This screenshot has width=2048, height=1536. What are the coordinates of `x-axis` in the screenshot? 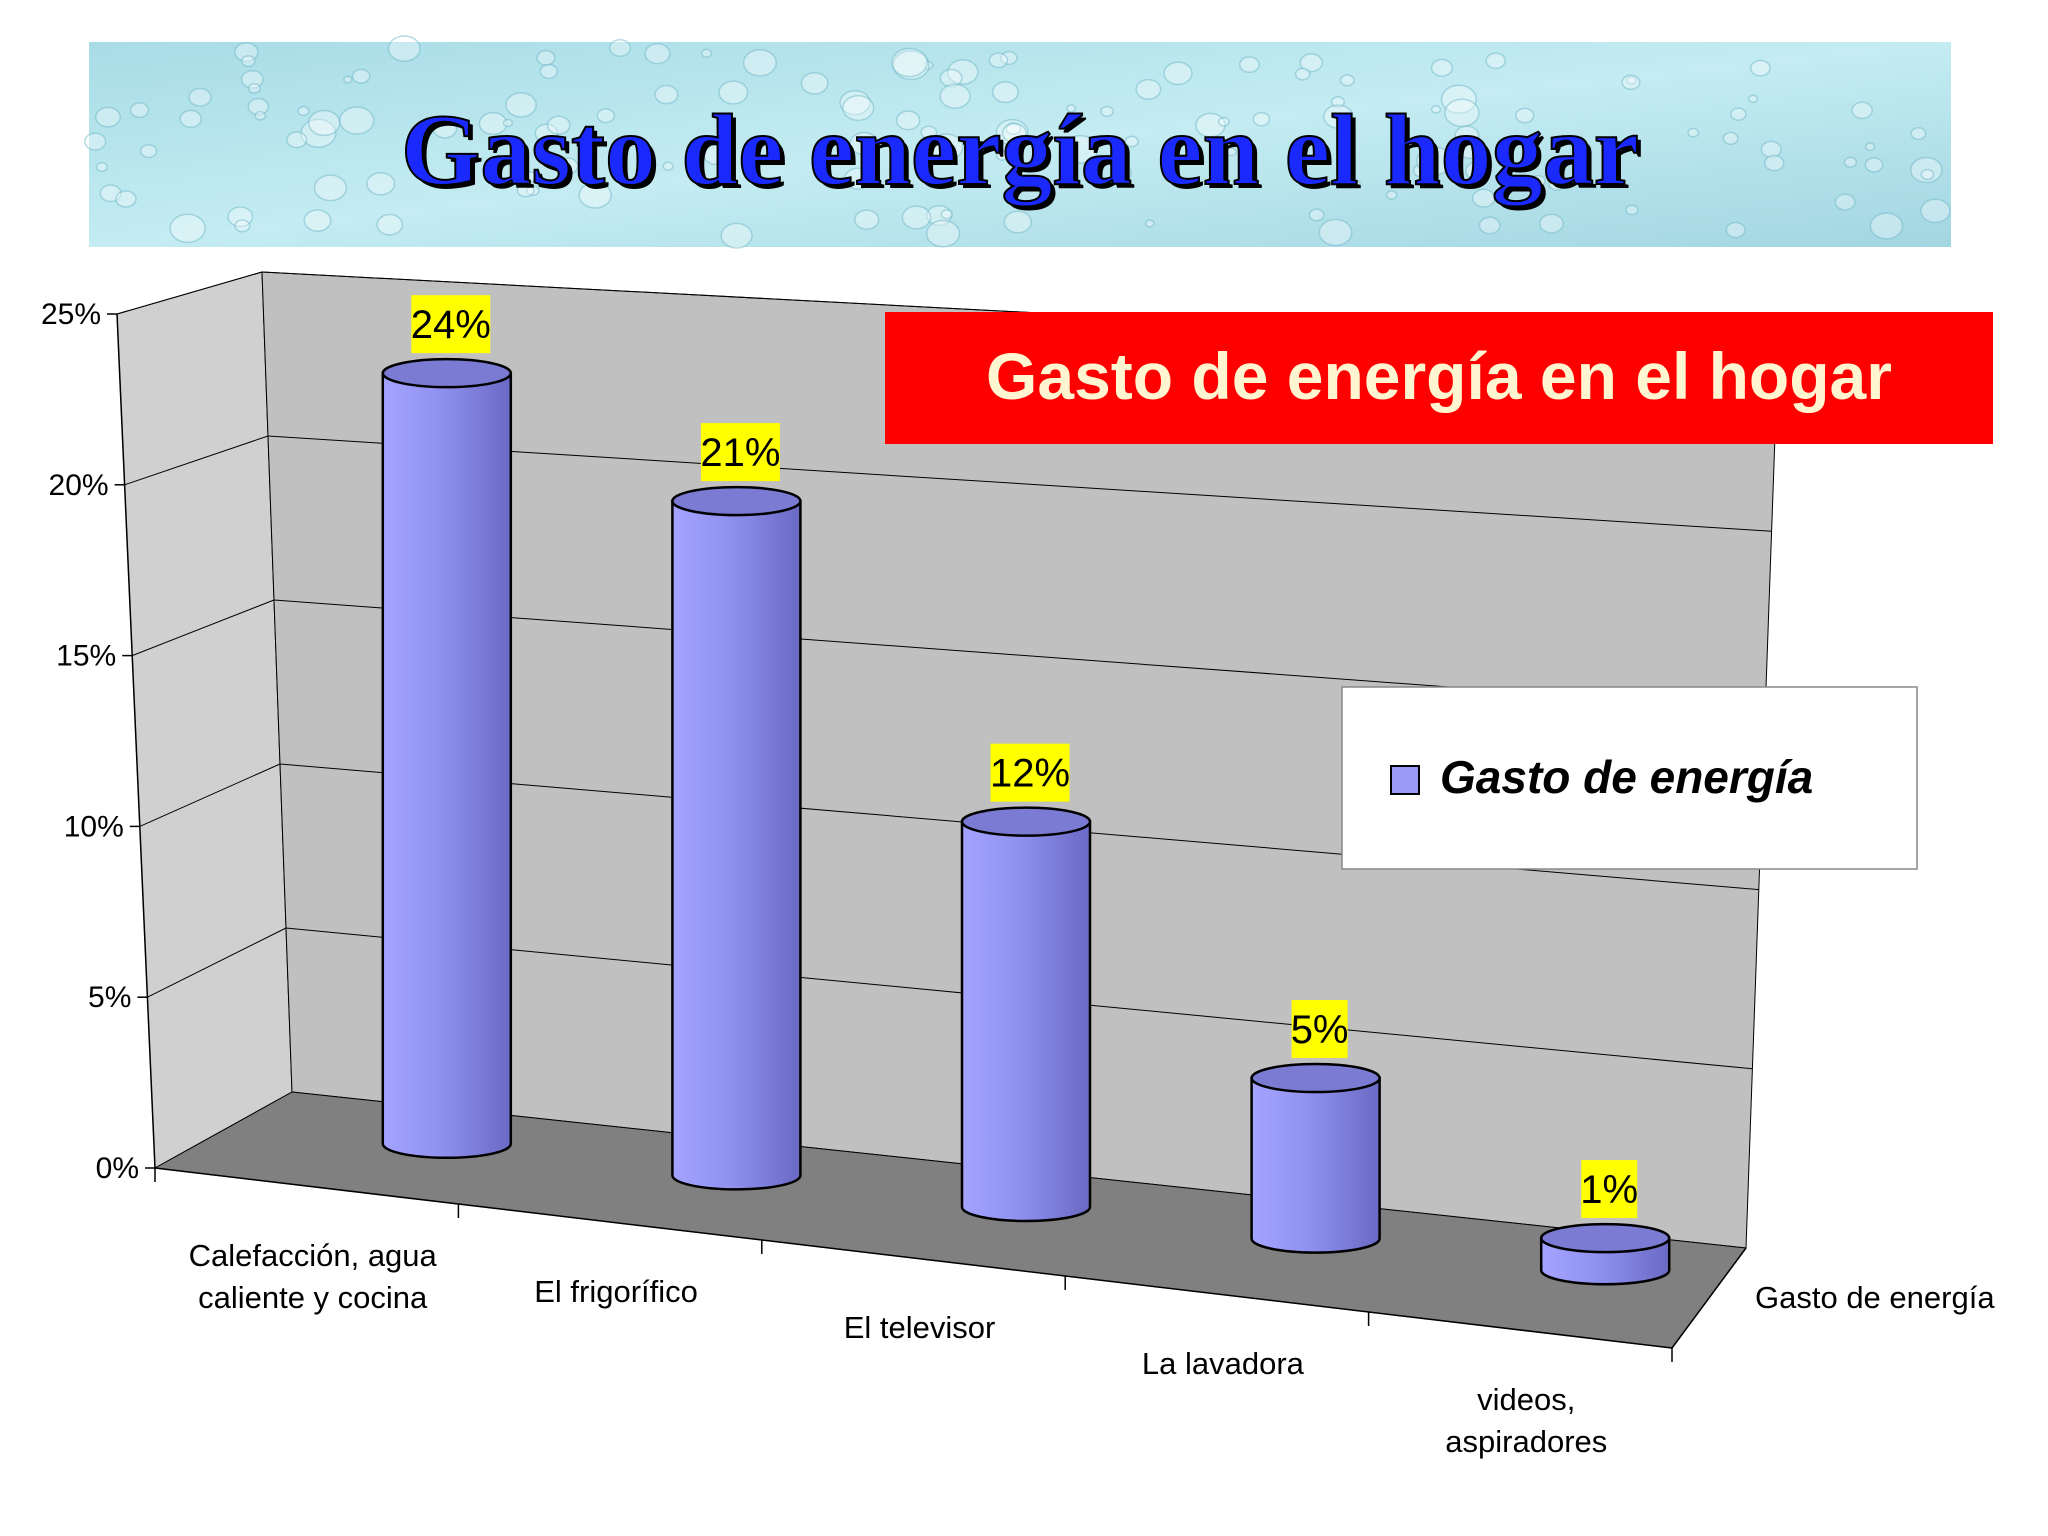 It's located at (913, 1258).